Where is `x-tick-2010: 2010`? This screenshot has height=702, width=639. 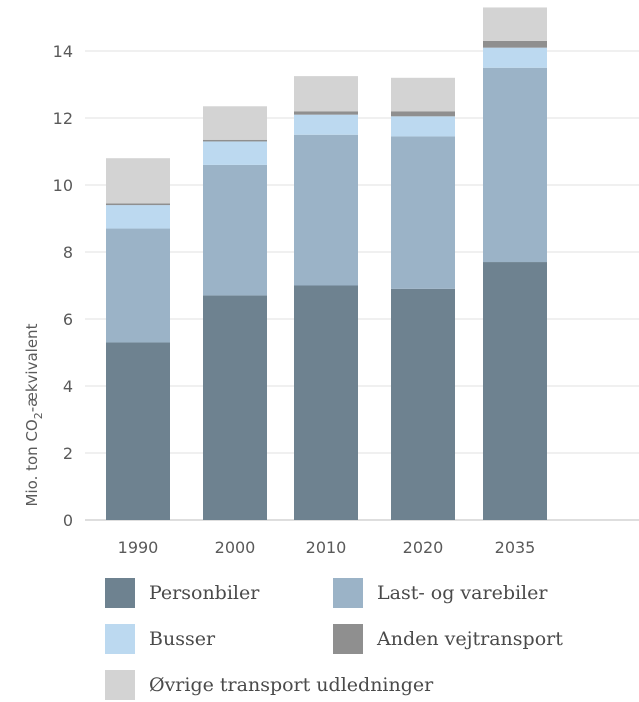
x-tick-2010: 2010 is located at coordinates (326, 547).